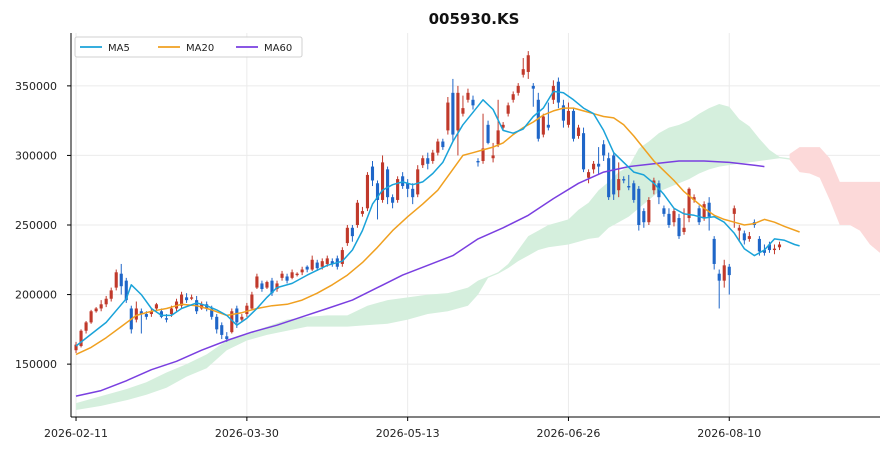  Describe the element at coordinates (729, 433) in the screenshot. I see `x-tick-label-4: 2026-08-10` at that location.